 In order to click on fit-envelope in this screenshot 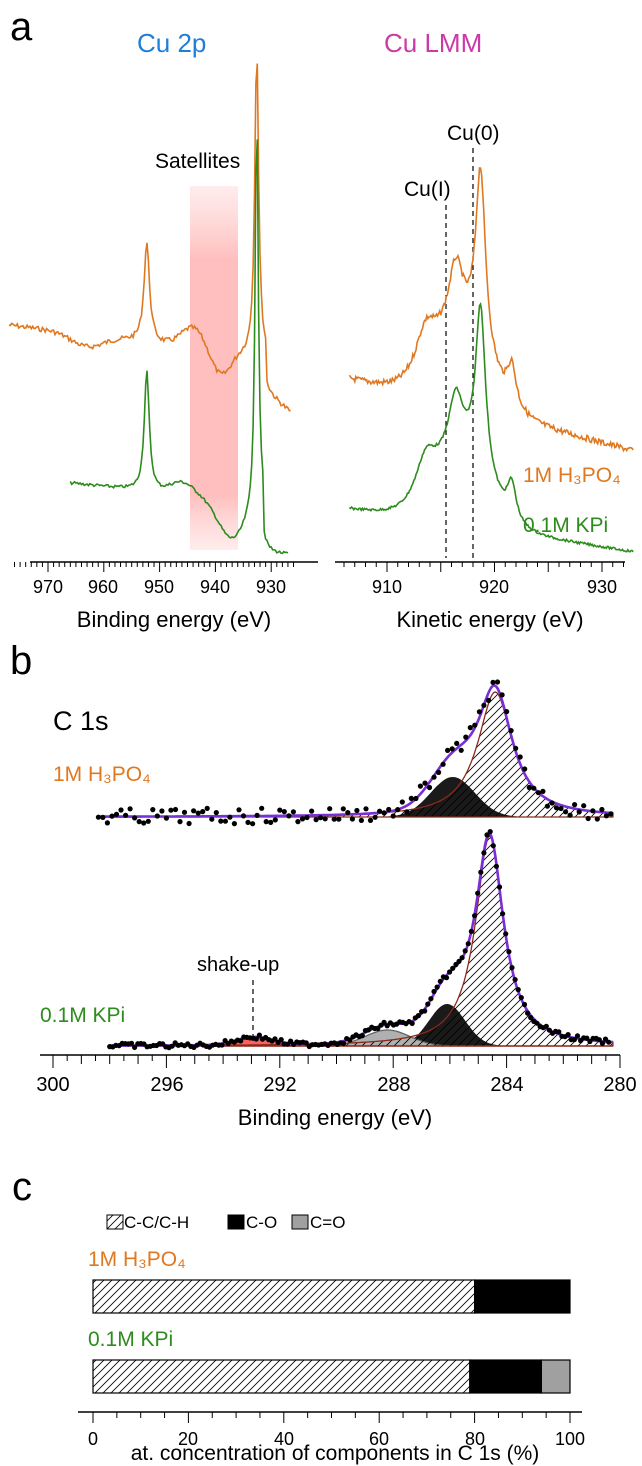, I will do `click(361, 939)`.